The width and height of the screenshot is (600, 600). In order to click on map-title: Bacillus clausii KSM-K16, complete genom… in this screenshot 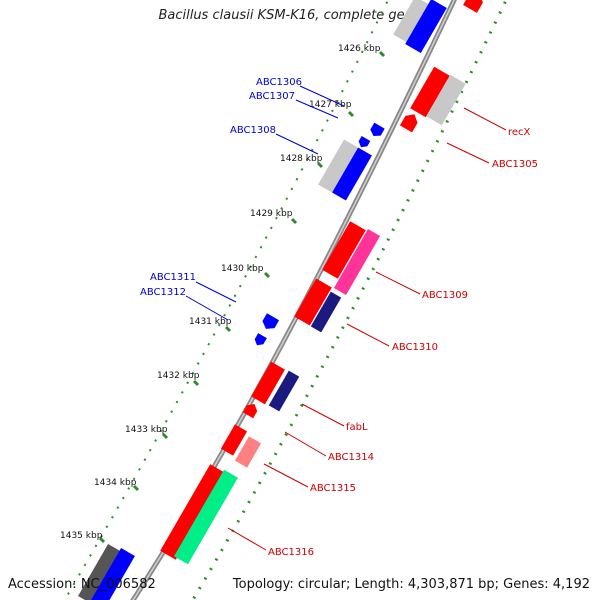, I will do `click(300, 15)`.